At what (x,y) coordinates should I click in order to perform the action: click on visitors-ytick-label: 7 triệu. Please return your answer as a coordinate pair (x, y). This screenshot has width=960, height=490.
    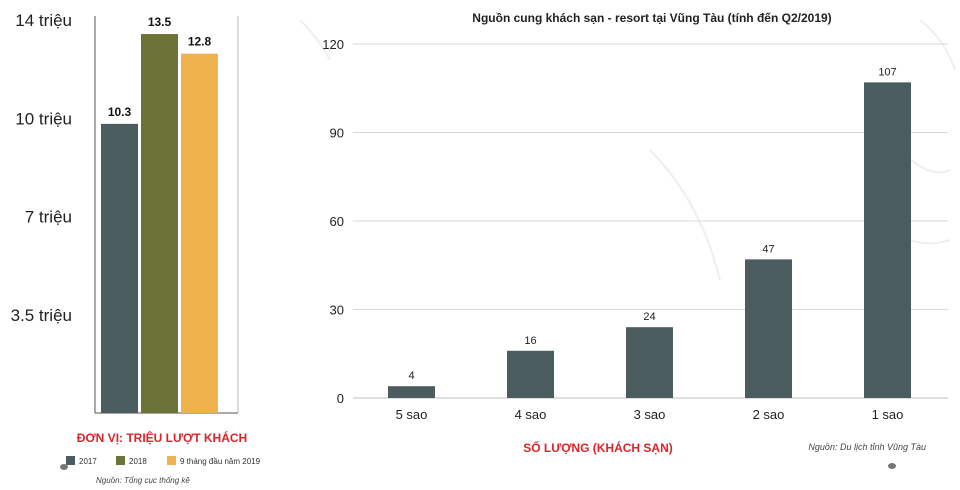
    Looking at the image, I should click on (48, 217).